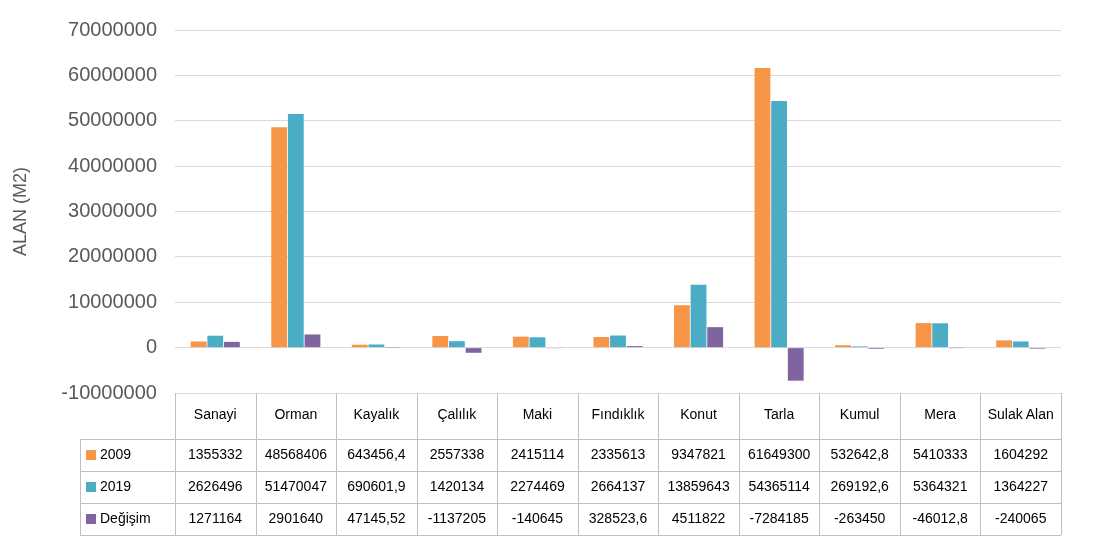 This screenshot has width=1119, height=539. Describe the element at coordinates (151, 346) in the screenshot. I see `y-tick-label: 0` at that location.